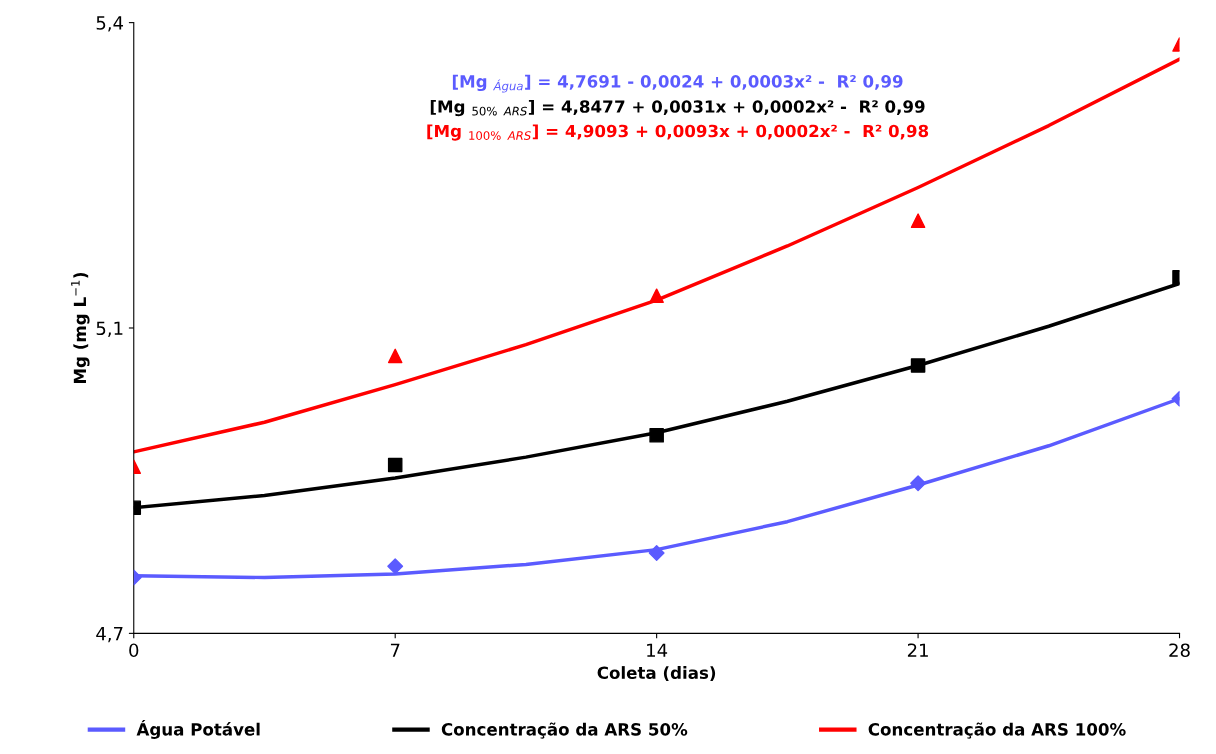  Describe the element at coordinates (657, 650) in the screenshot. I see `x-tick-label: 14` at that location.